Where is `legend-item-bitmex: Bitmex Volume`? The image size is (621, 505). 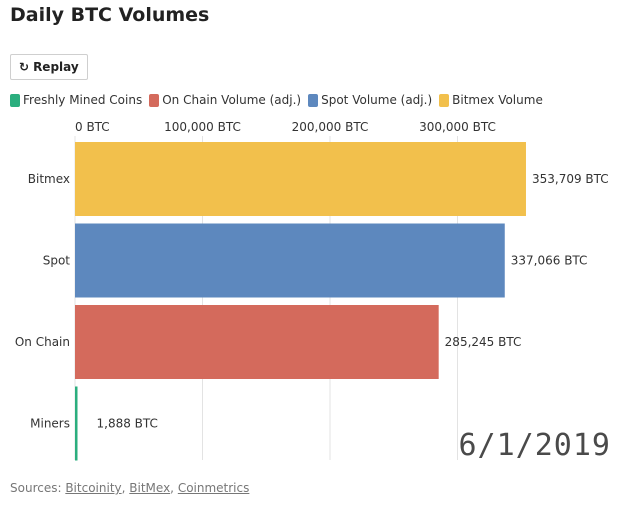 legend-item-bitmex: Bitmex Volume is located at coordinates (491, 100).